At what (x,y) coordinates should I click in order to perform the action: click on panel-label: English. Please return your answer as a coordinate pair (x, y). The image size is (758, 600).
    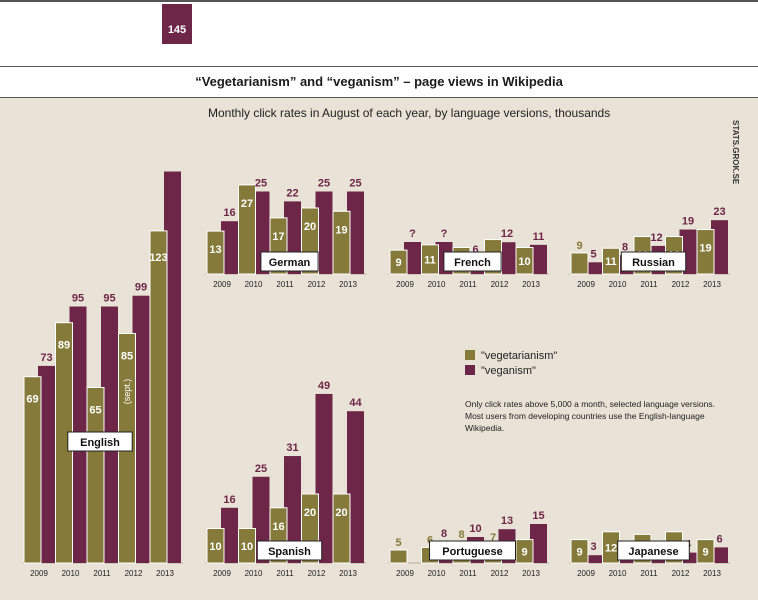
    Looking at the image, I should click on (100, 443).